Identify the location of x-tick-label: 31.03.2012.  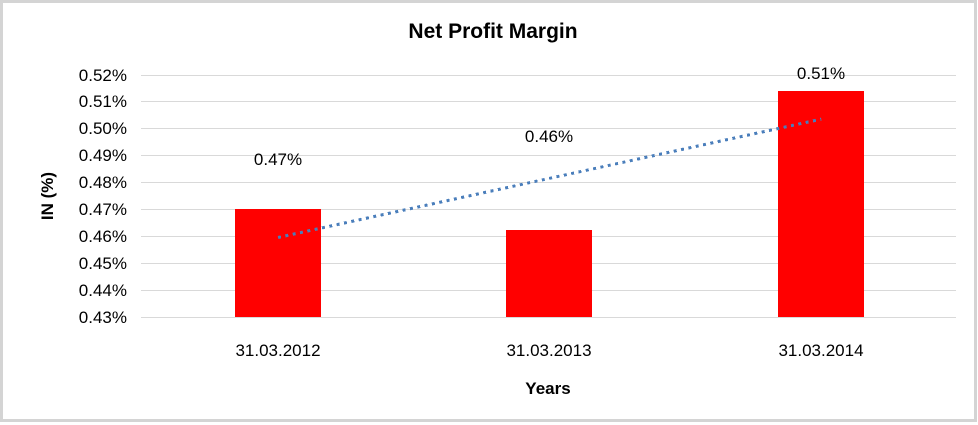
(278, 350).